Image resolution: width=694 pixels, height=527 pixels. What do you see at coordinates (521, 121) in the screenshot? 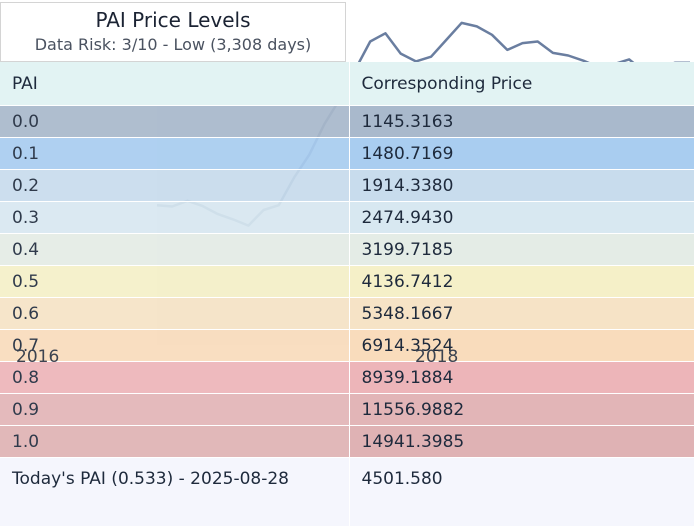
I see `price-cell: 1145.3163` at bounding box center [521, 121].